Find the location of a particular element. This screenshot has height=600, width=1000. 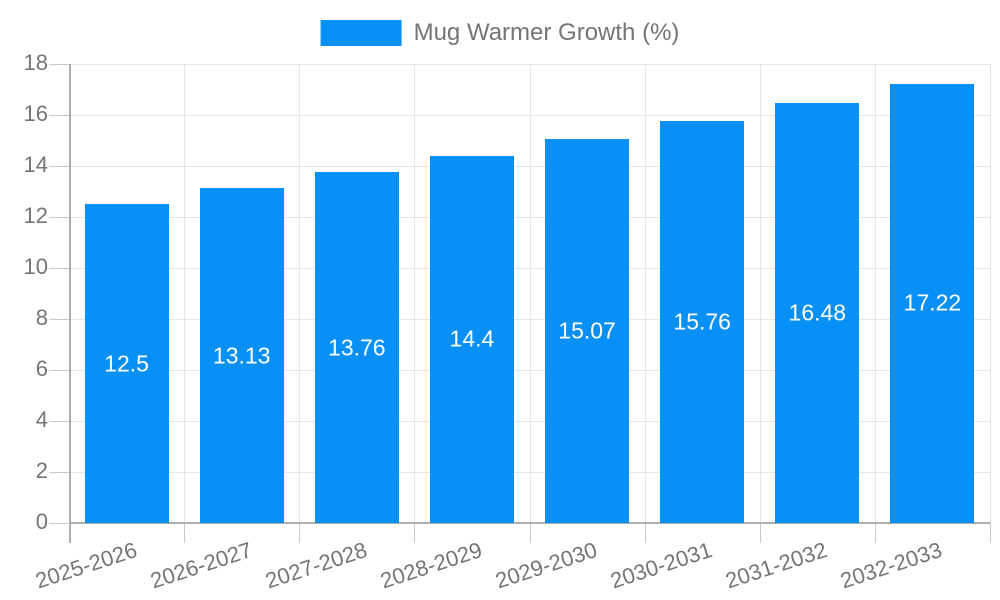

bar-value-label: 15.07 is located at coordinates (587, 330).